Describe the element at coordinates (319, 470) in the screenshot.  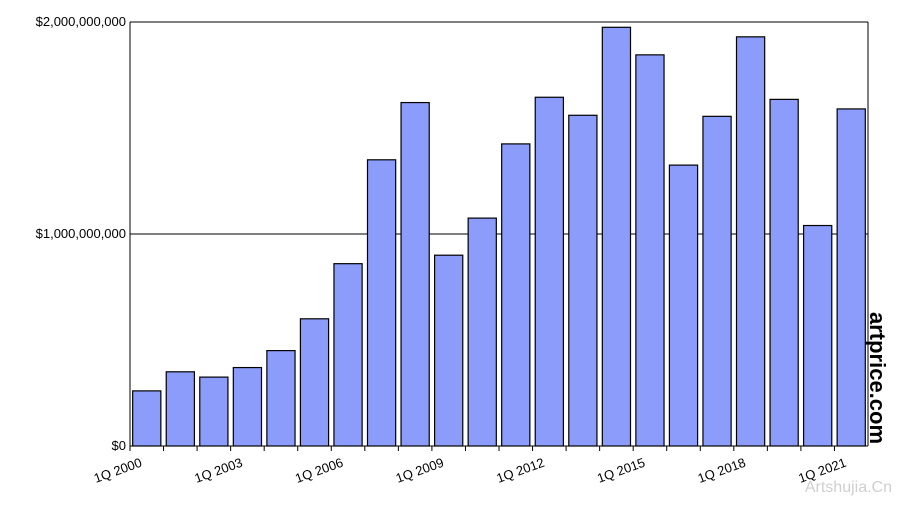
I see `x-tick-label: 1Q 2006` at that location.